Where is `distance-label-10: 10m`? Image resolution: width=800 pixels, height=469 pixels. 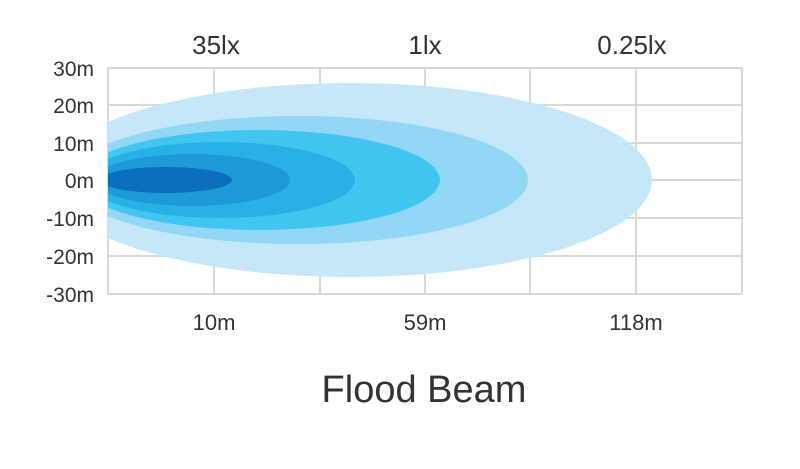
distance-label-10: 10m is located at coordinates (214, 322).